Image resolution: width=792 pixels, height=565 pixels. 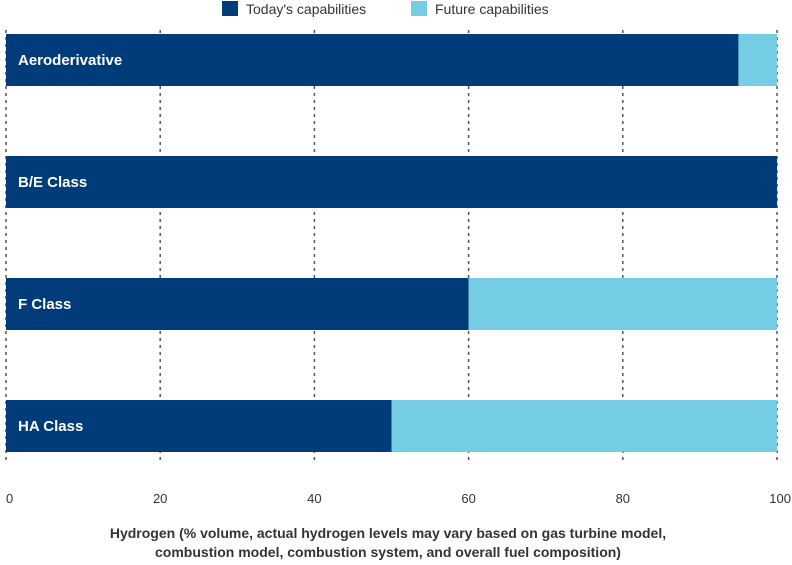 What do you see at coordinates (199, 426) in the screenshot?
I see `bar-ha-class-today` at bounding box center [199, 426].